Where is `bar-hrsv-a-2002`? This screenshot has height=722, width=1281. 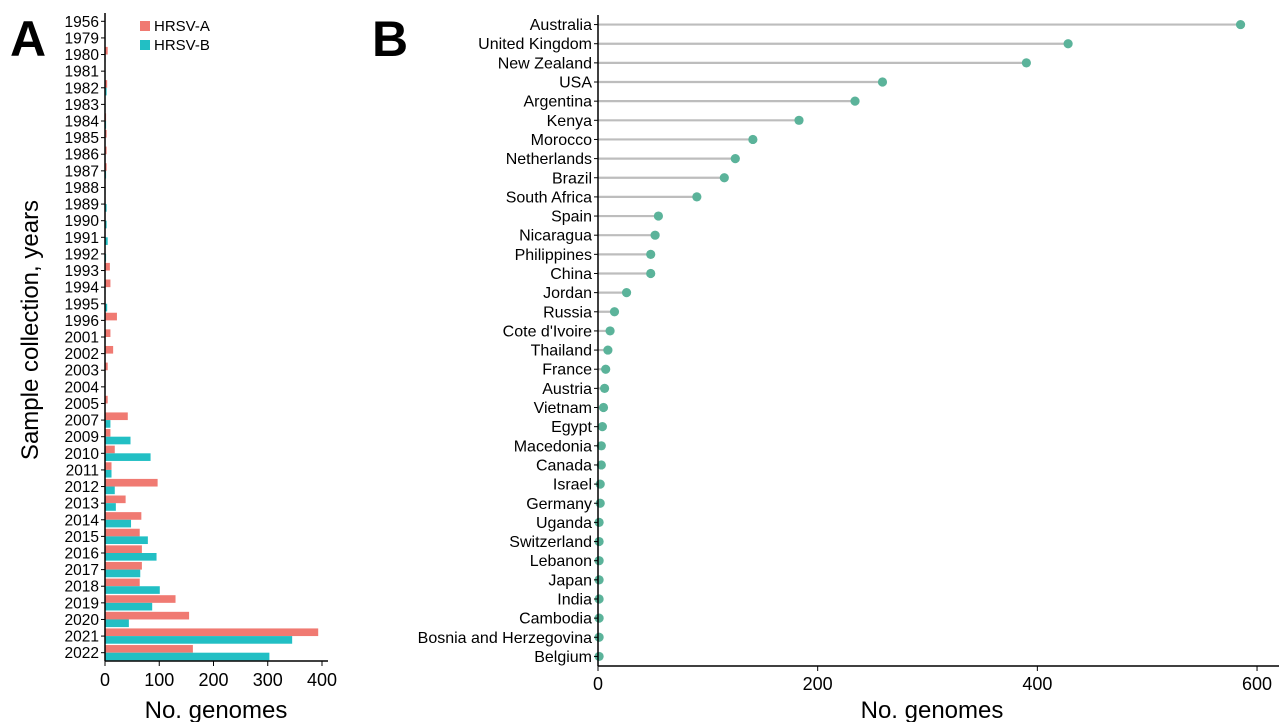
bar-hrsv-a-2002 is located at coordinates (109, 349).